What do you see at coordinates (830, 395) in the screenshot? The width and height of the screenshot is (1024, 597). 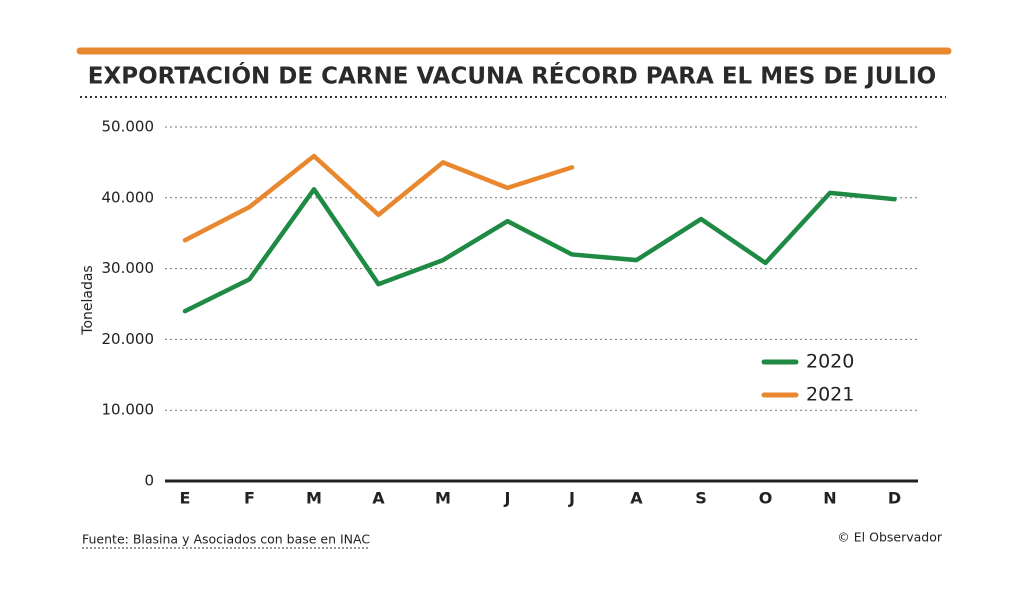 I see `legend-label: 2021` at bounding box center [830, 395].